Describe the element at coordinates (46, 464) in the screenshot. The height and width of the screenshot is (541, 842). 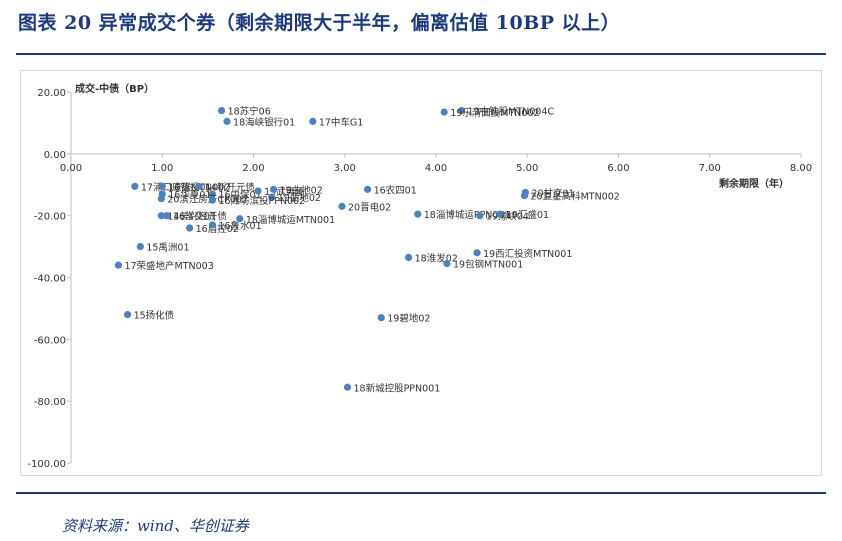
I see `y-tick-label: -100.00` at that location.